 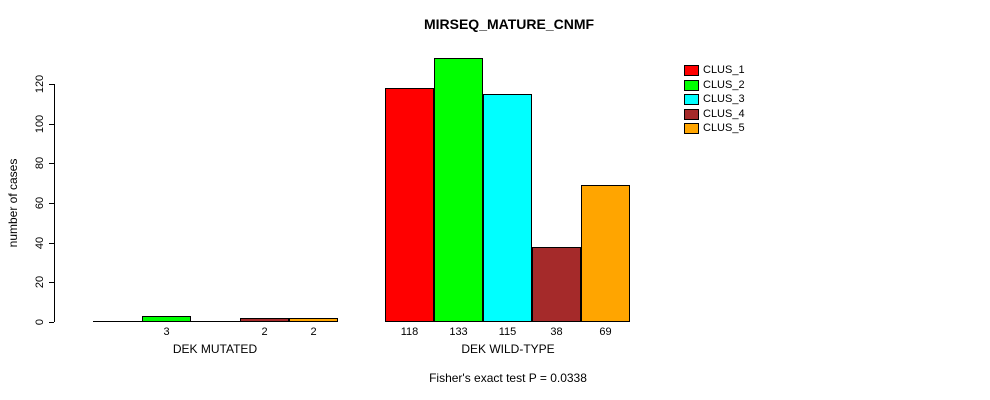 I want to click on x-group-label-dek-mutated: DEK MUTATED, so click(x=215, y=349).